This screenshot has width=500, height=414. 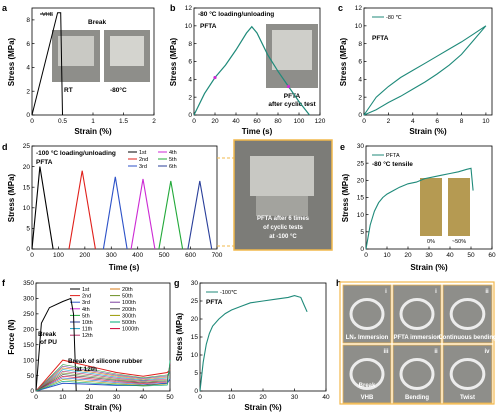 What do you see at coordinates (129, 323) in the screenshot?
I see `legend-entry: 500th` at bounding box center [129, 323].